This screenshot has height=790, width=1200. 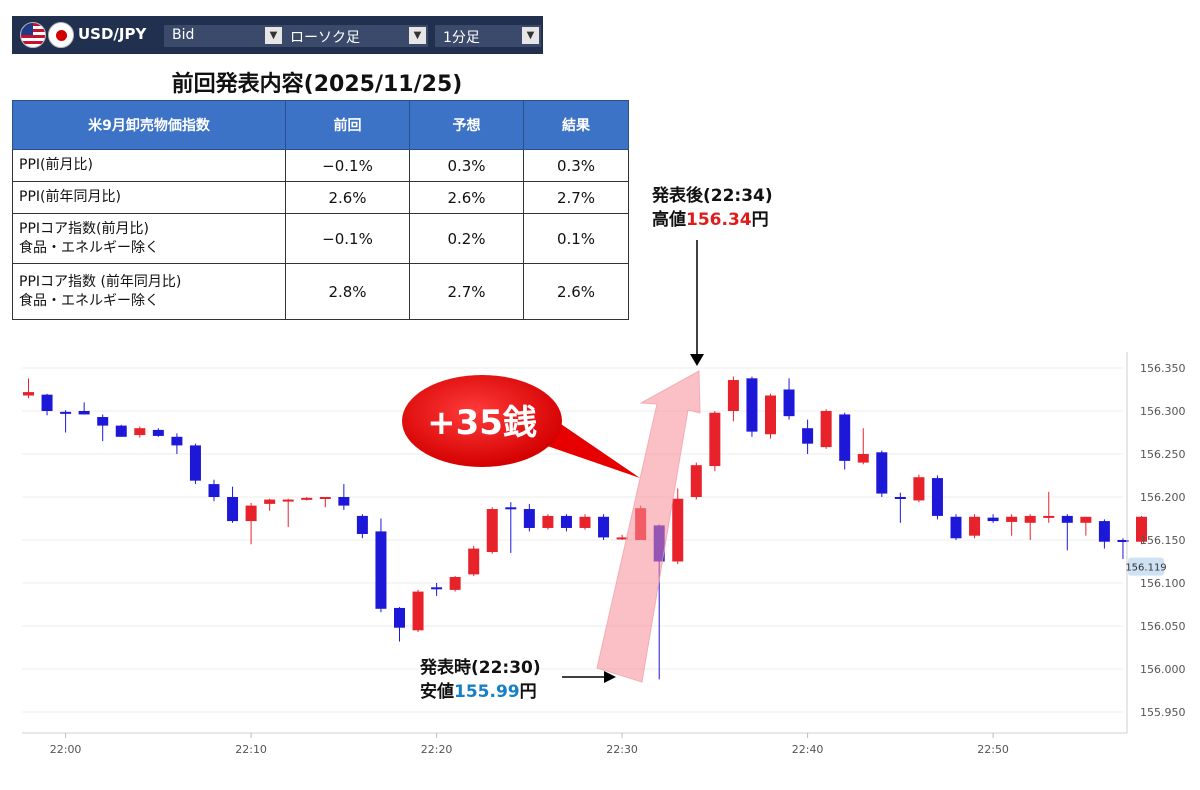 I want to click on x-tick-label: 22:00, so click(x=66, y=749).